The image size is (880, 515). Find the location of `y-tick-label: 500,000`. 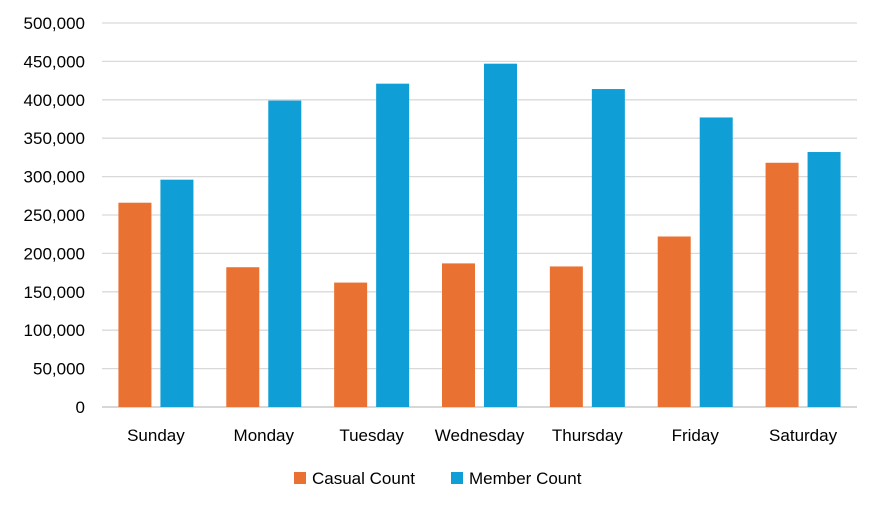

y-tick-label: 500,000 is located at coordinates (54, 23).